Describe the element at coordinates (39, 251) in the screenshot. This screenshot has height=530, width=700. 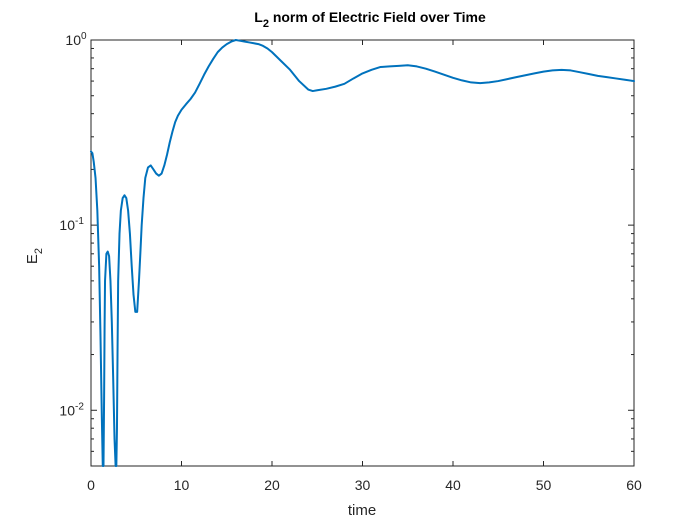
I see `y-label-sub: 2` at that location.